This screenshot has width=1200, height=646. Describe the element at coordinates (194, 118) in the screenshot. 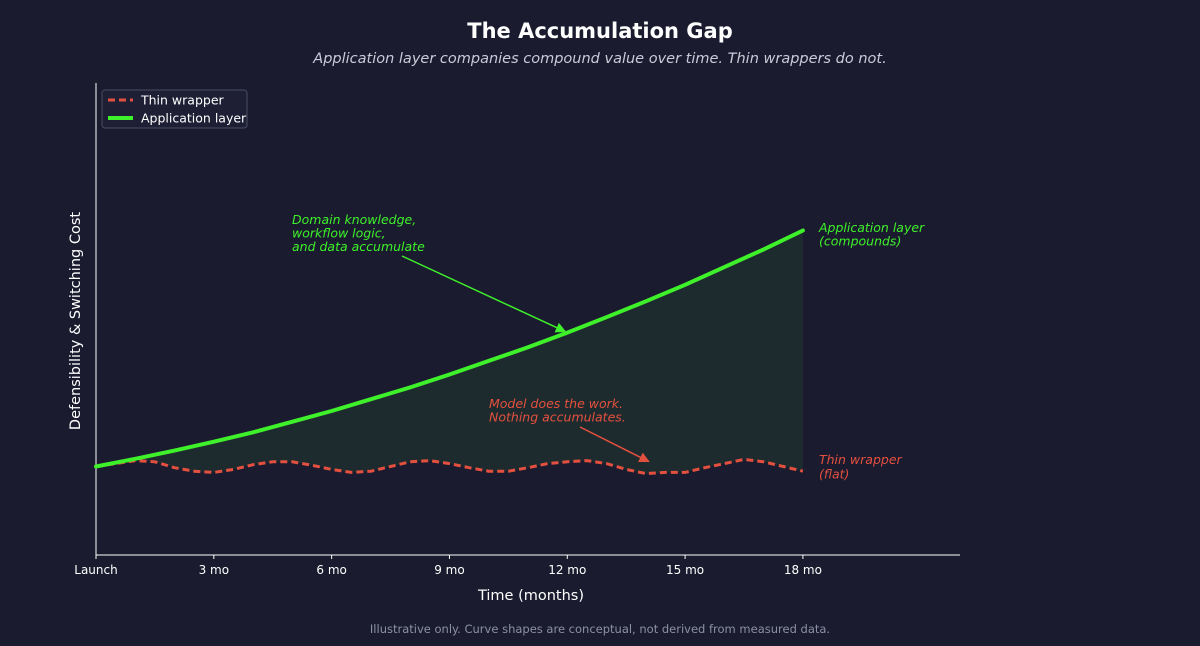

I see `legend-label-application-layer: Application layer` at that location.